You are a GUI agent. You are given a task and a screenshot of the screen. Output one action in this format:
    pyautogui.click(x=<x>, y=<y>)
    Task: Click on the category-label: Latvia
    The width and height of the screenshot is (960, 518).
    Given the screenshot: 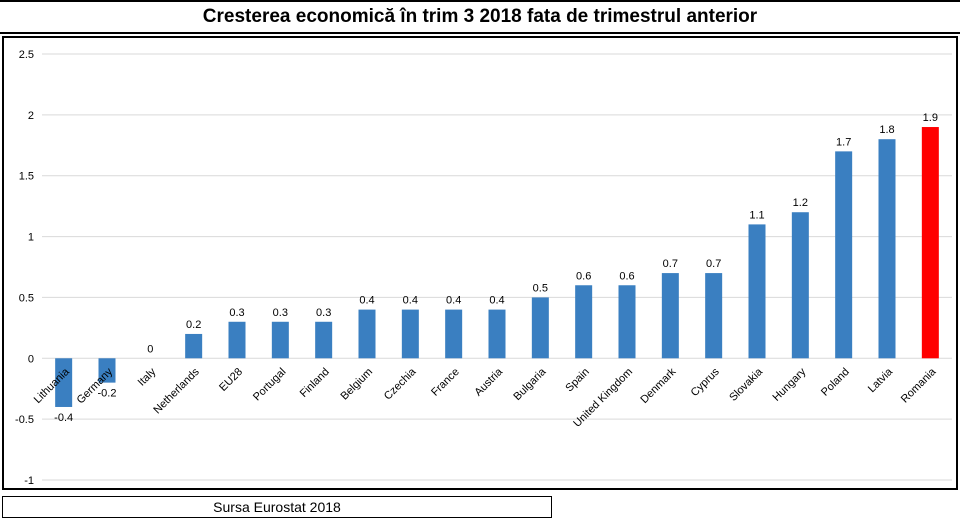 What is the action you would take?
    pyautogui.click(x=881, y=380)
    